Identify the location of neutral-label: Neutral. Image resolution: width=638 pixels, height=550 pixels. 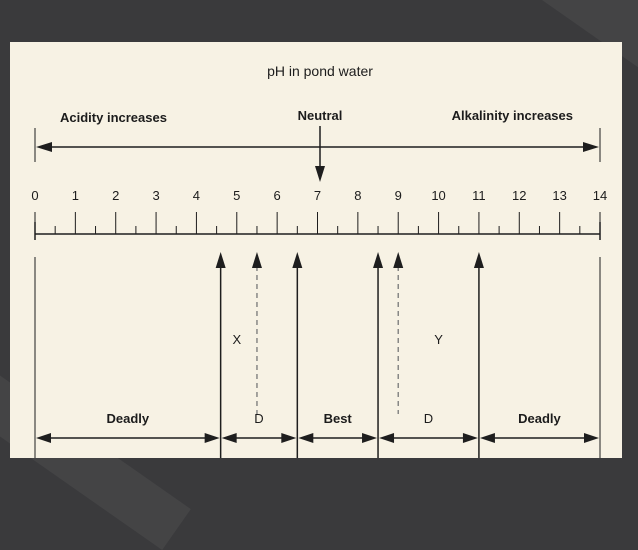
(320, 115).